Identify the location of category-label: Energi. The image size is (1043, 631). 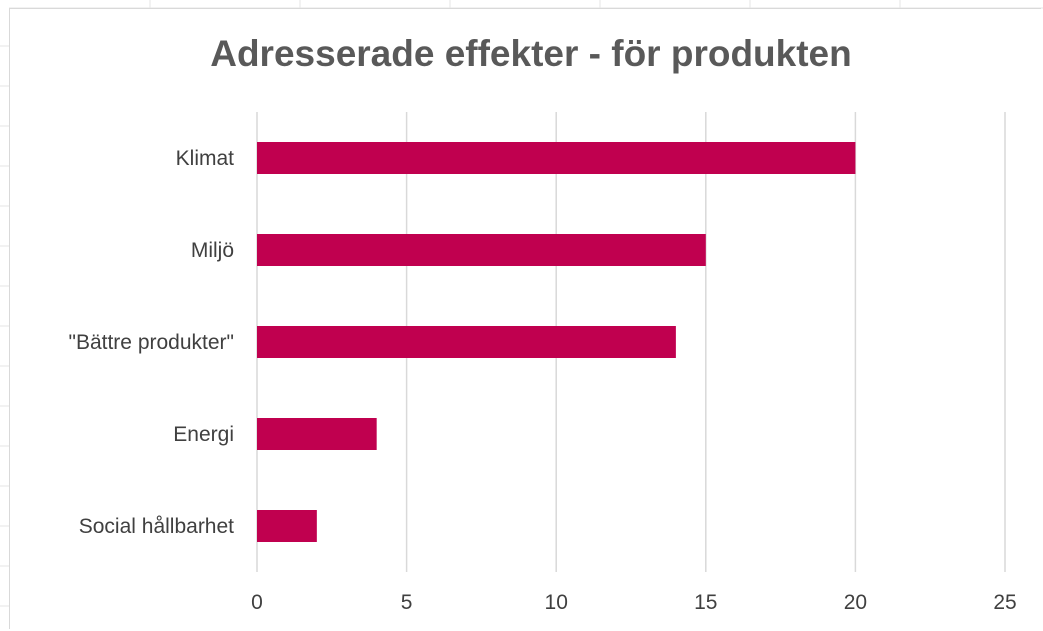
(203, 434).